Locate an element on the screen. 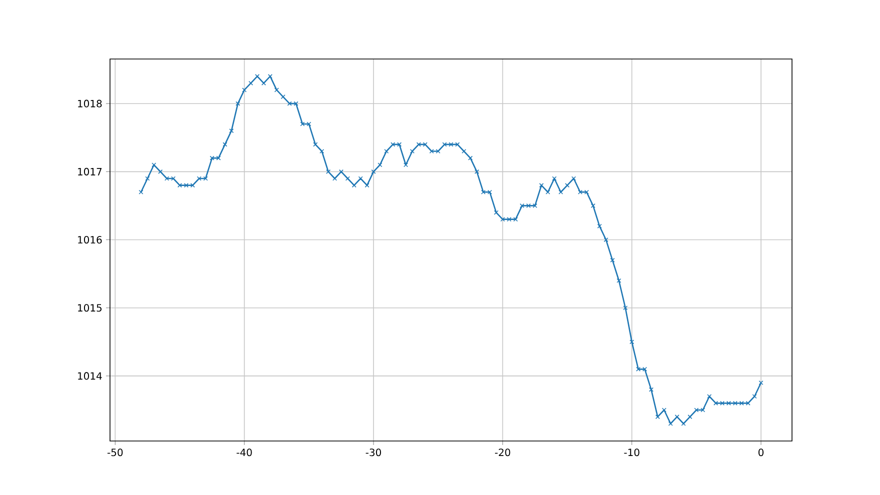  x-tick-label: -10 is located at coordinates (632, 452).